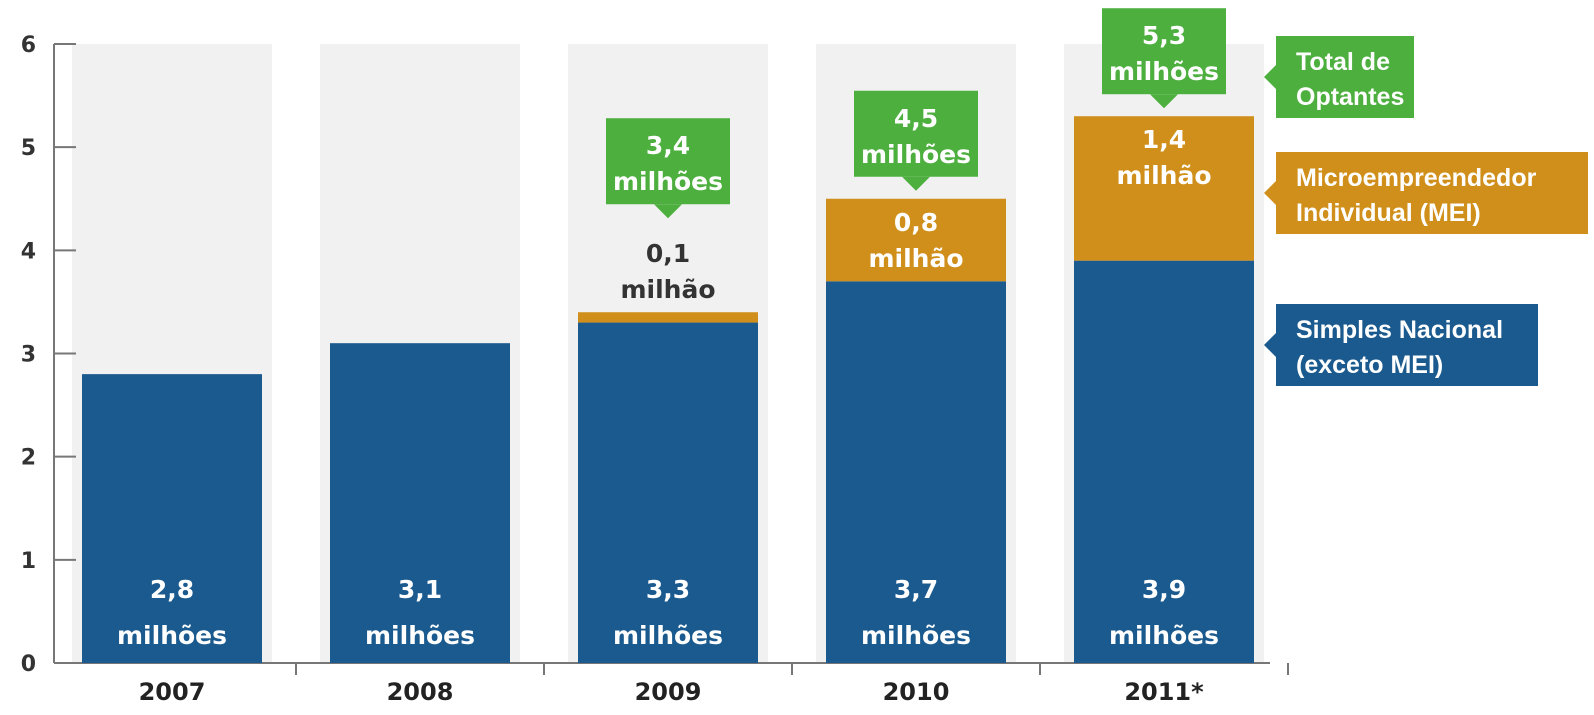 The image size is (1594, 715). I want to click on y-tick-label: 6, so click(28, 45).